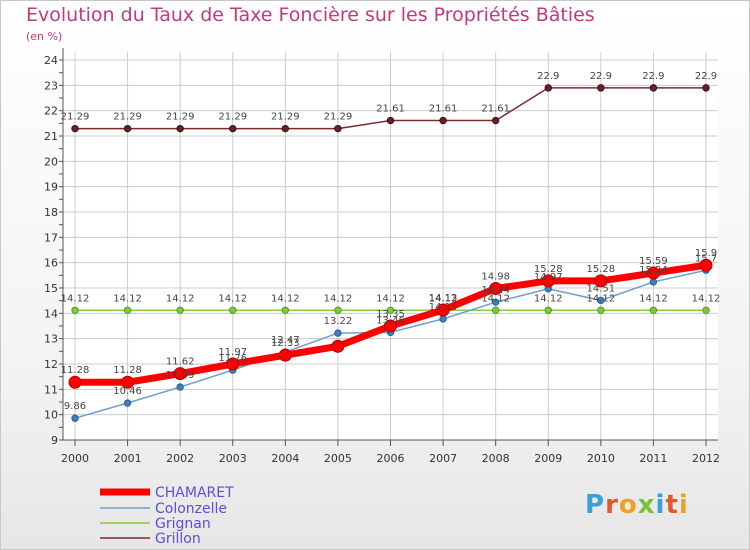 The height and width of the screenshot is (550, 750). I want to click on y-tick-label: 16, so click(51, 263).